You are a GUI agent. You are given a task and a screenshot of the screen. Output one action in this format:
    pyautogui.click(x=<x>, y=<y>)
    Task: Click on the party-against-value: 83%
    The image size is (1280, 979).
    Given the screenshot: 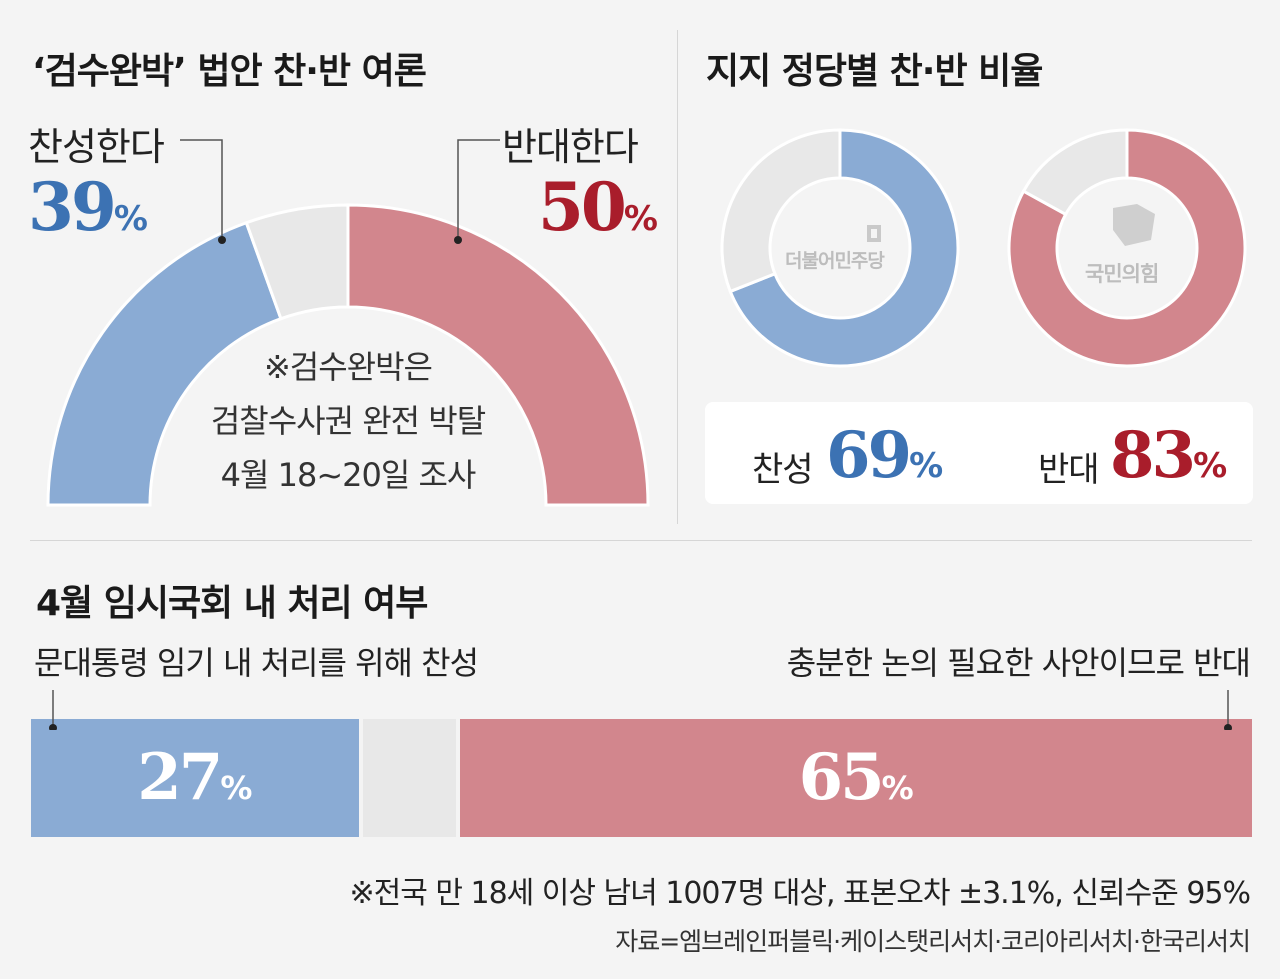 What is the action you would take?
    pyautogui.click(x=1168, y=455)
    